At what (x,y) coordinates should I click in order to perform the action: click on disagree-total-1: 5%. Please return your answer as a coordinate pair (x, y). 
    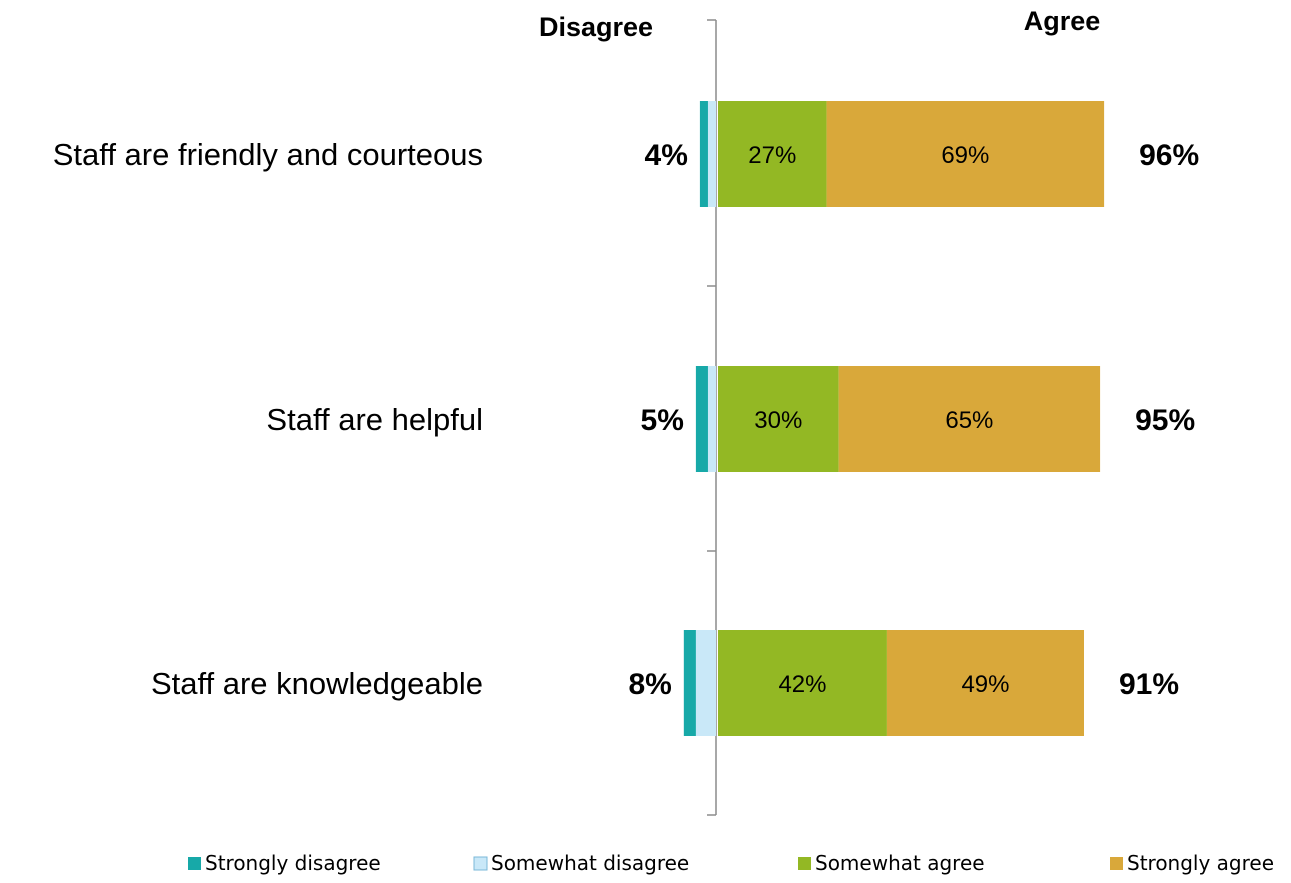
    Looking at the image, I should click on (662, 420).